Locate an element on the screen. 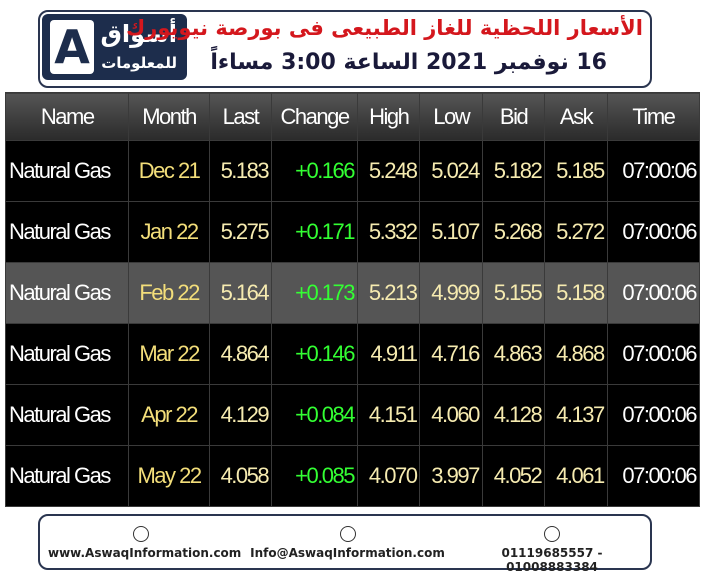 The image size is (705, 574). column-header: Month is located at coordinates (169, 116).